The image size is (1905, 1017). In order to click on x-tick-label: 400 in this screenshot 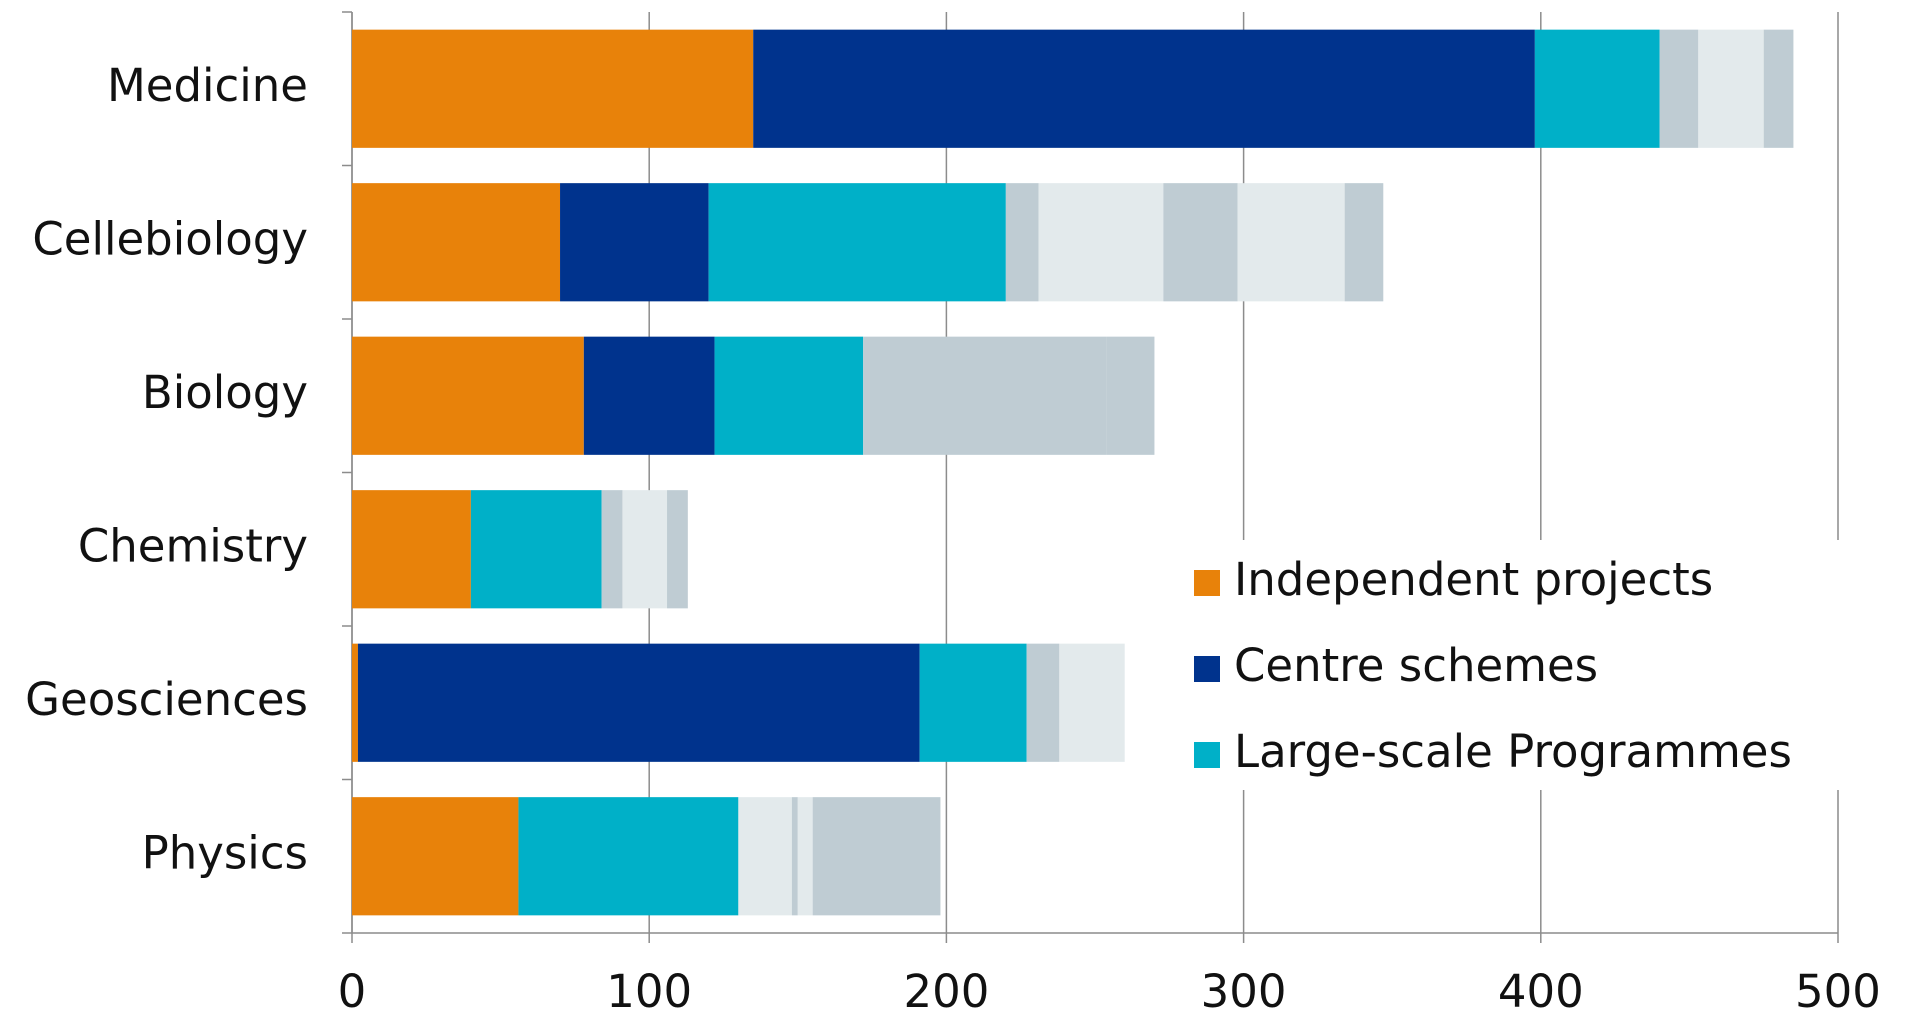, I will do `click(1541, 991)`.